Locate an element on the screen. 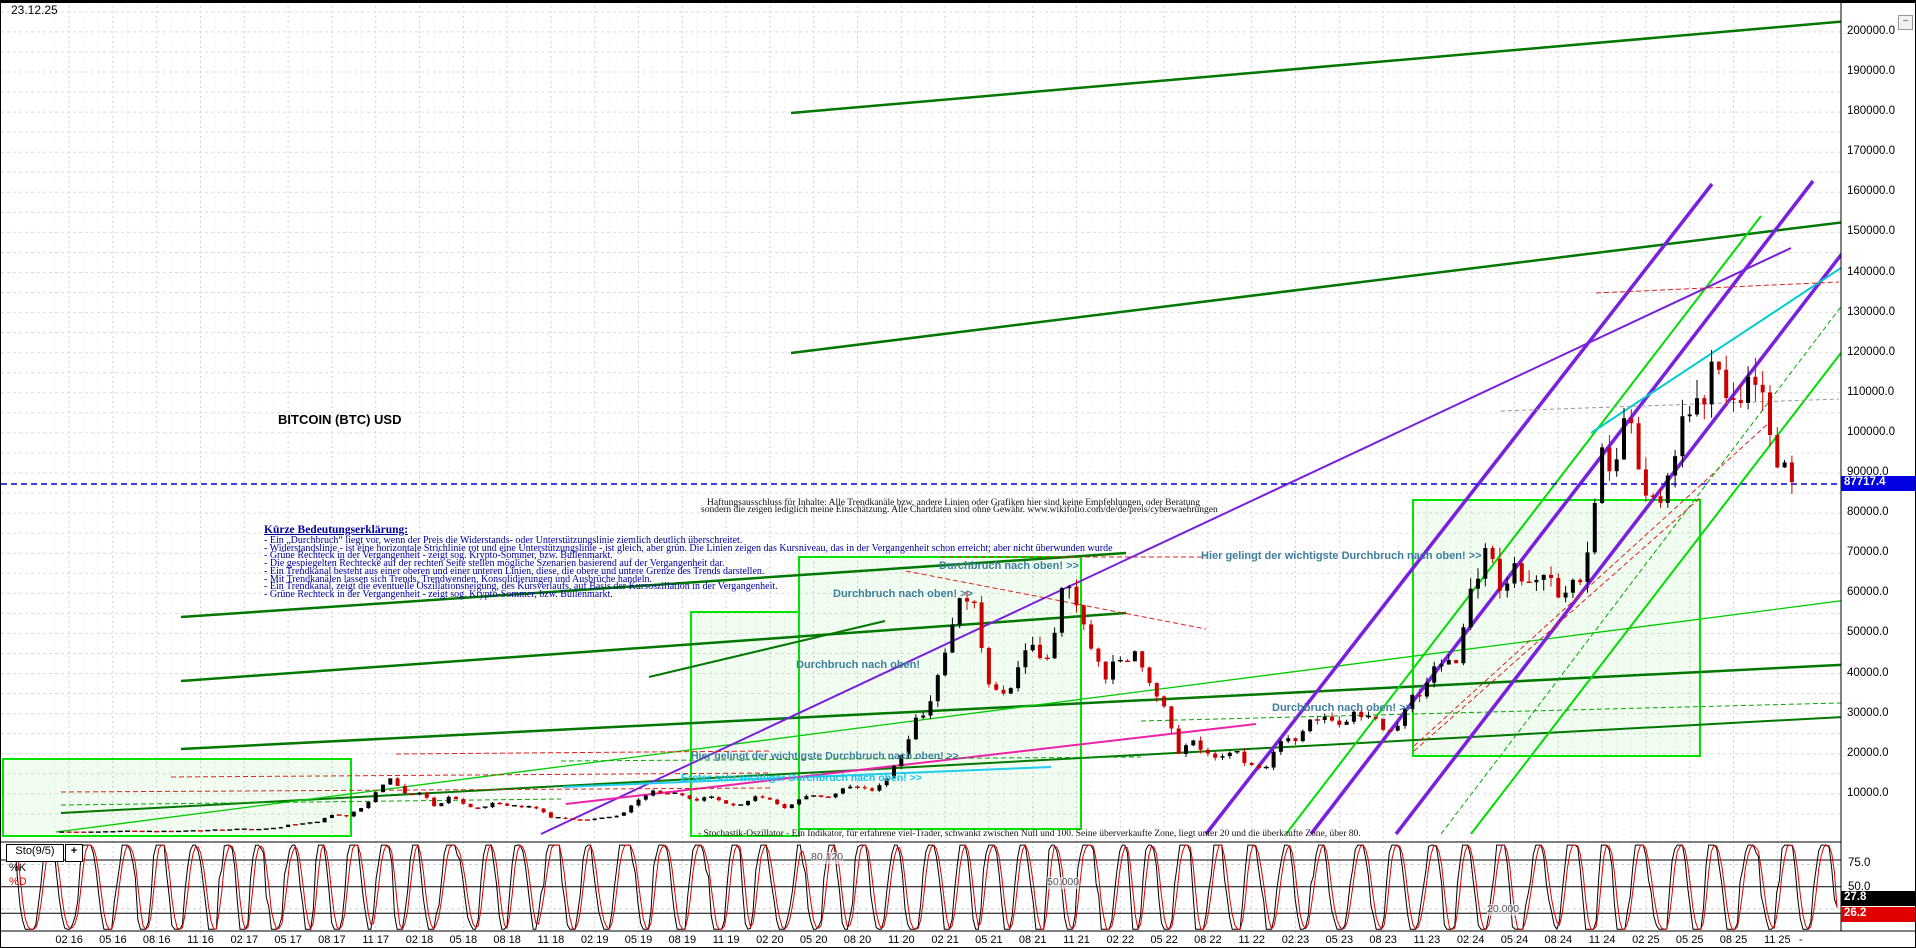  date-axis-label: 08 17 is located at coordinates (332, 940).